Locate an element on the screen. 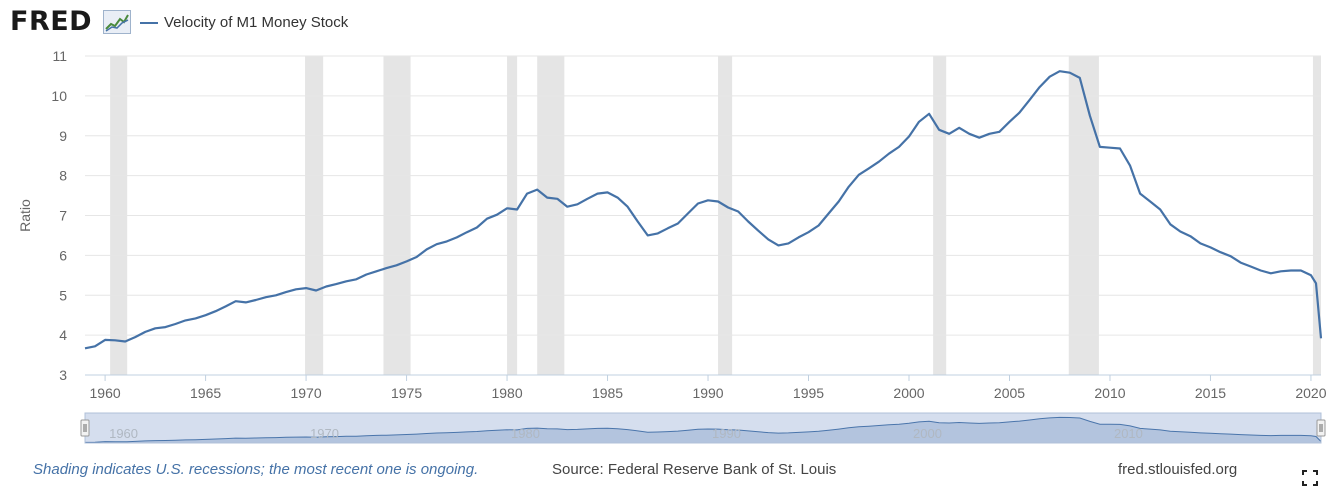 This screenshot has height=495, width=1340. y-tick-label: 11 is located at coordinates (59, 56).